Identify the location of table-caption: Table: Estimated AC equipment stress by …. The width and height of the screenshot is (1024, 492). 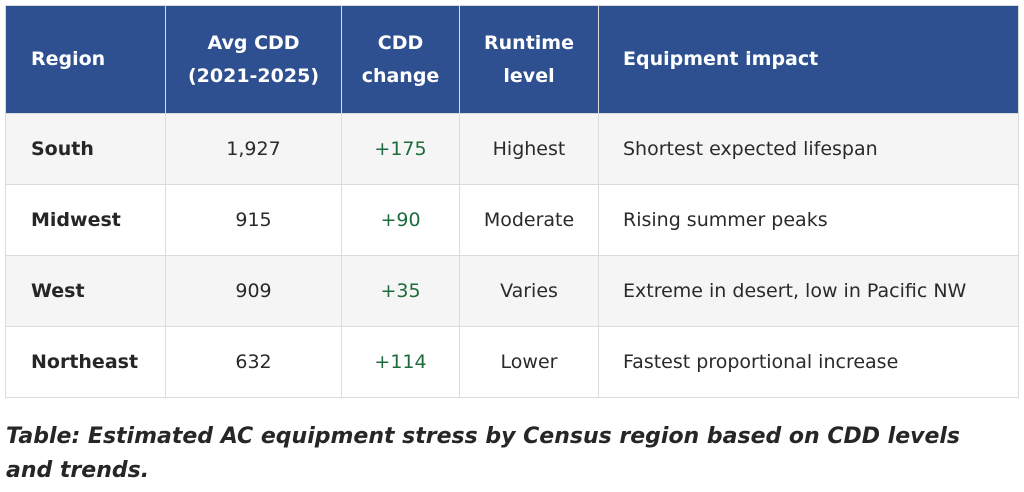
(483, 453).